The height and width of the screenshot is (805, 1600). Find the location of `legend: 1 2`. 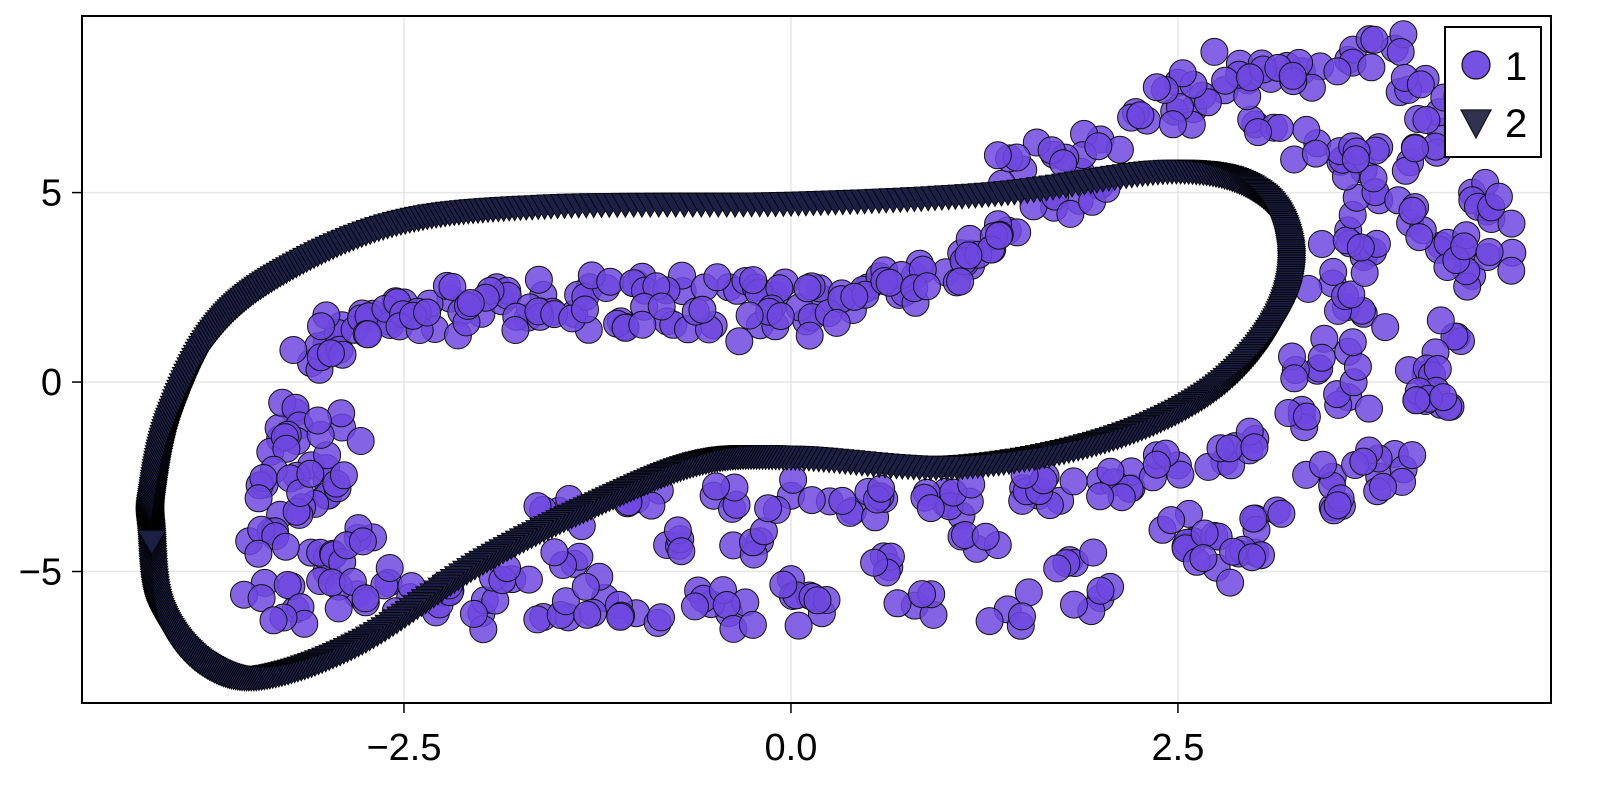

legend: 1 2 is located at coordinates (1493, 92).